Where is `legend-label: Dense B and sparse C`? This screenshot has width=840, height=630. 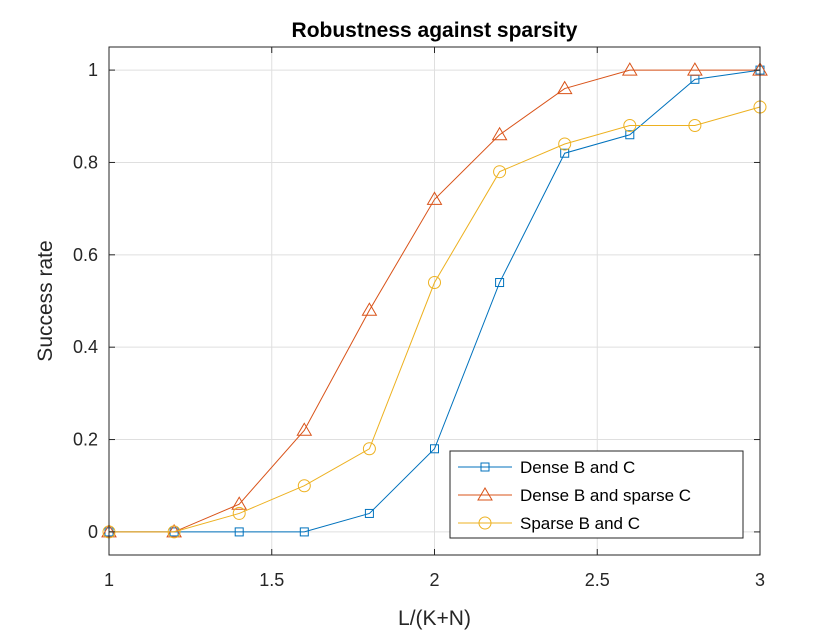 legend-label: Dense B and sparse C is located at coordinates (605, 495).